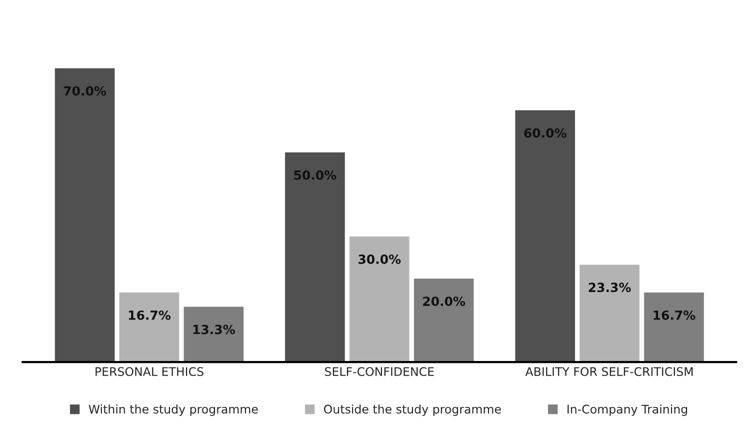  What do you see at coordinates (214, 329) in the screenshot?
I see `data-label: 13.3%` at bounding box center [214, 329].